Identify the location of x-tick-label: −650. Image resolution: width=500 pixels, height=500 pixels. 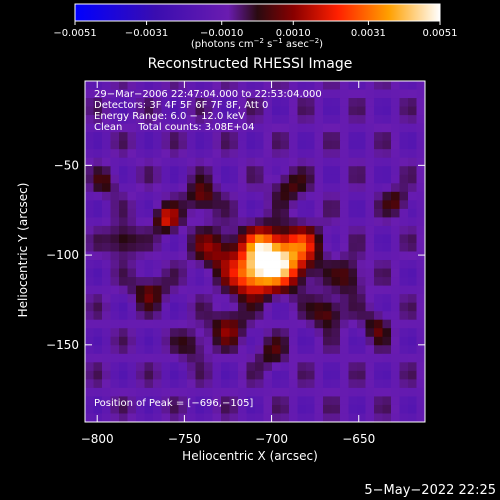
(358, 439).